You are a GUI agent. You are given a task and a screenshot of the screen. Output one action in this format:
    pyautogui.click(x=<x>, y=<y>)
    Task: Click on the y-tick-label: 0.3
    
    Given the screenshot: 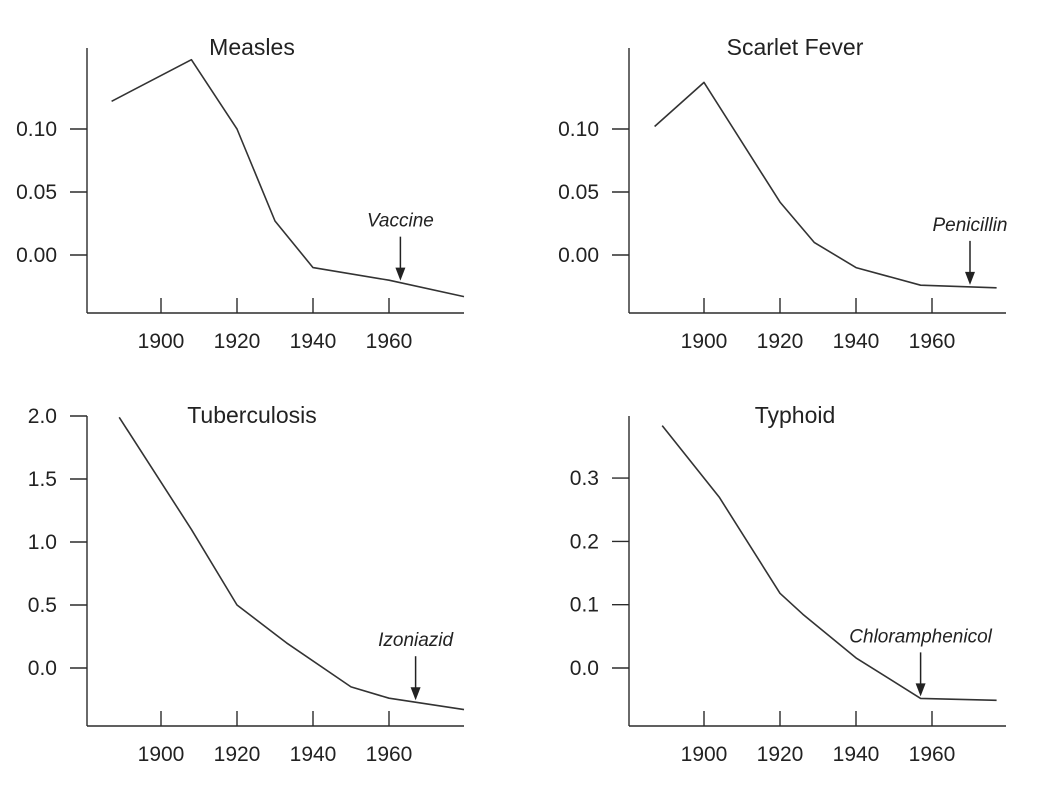 What is the action you would take?
    pyautogui.click(x=584, y=478)
    